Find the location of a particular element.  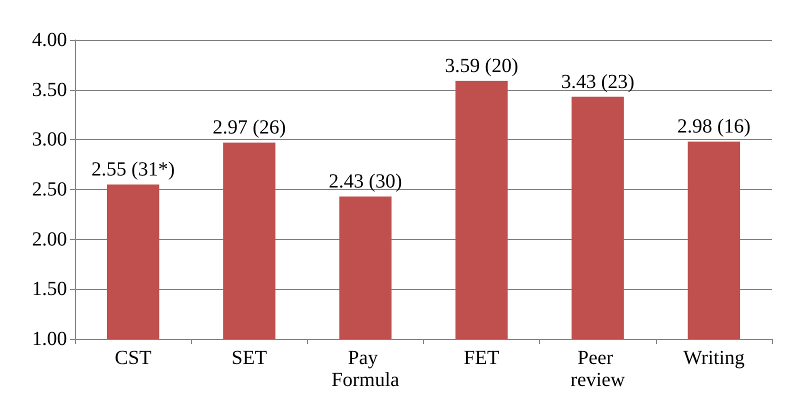

data-label: 2.43 (30) is located at coordinates (365, 181).